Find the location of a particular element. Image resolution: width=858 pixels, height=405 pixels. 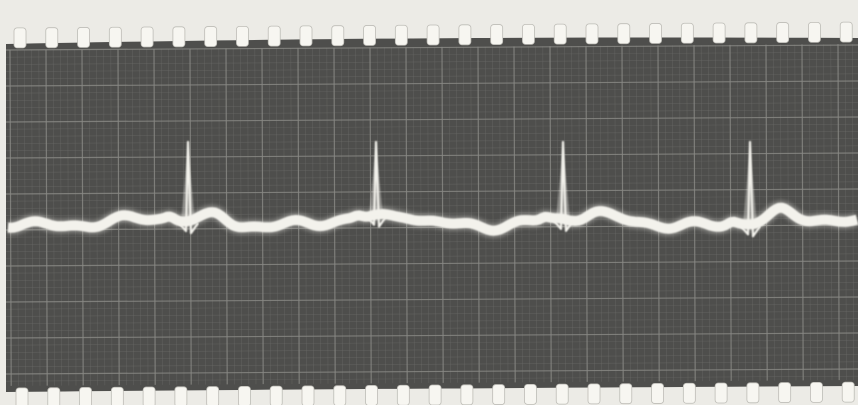

ecg-trace-baseline is located at coordinates (432, 219).